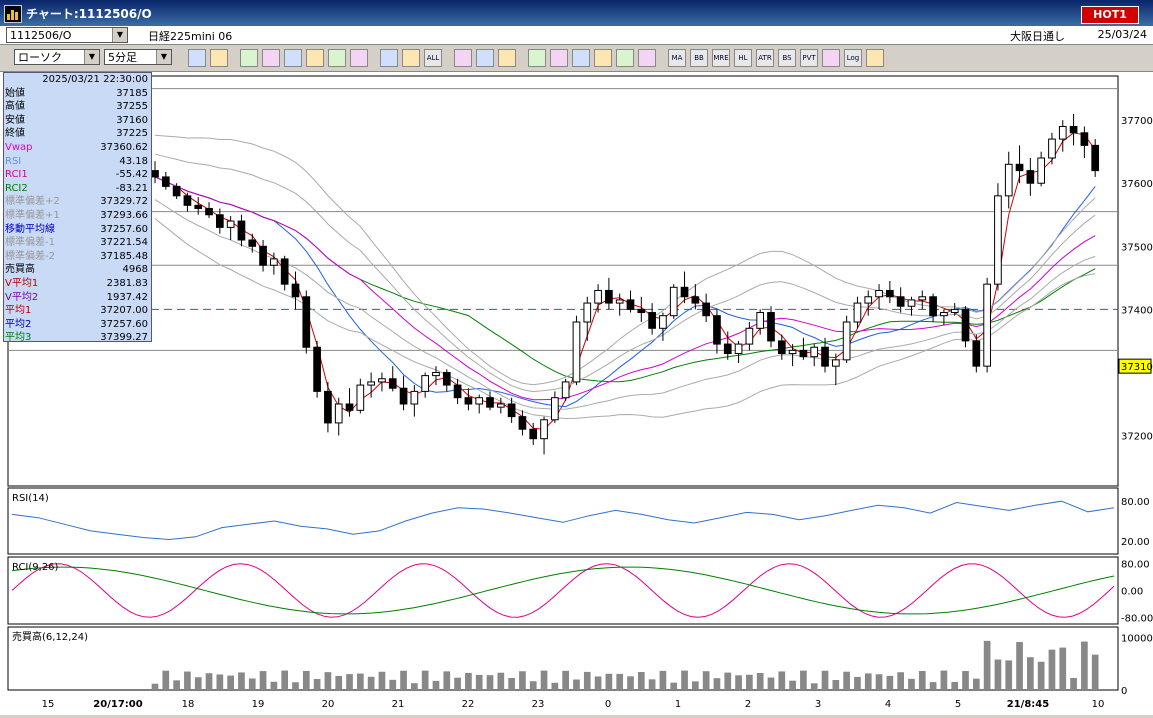  Describe the element at coordinates (135, 270) in the screenshot. I see `info-value: 4968` at that location.